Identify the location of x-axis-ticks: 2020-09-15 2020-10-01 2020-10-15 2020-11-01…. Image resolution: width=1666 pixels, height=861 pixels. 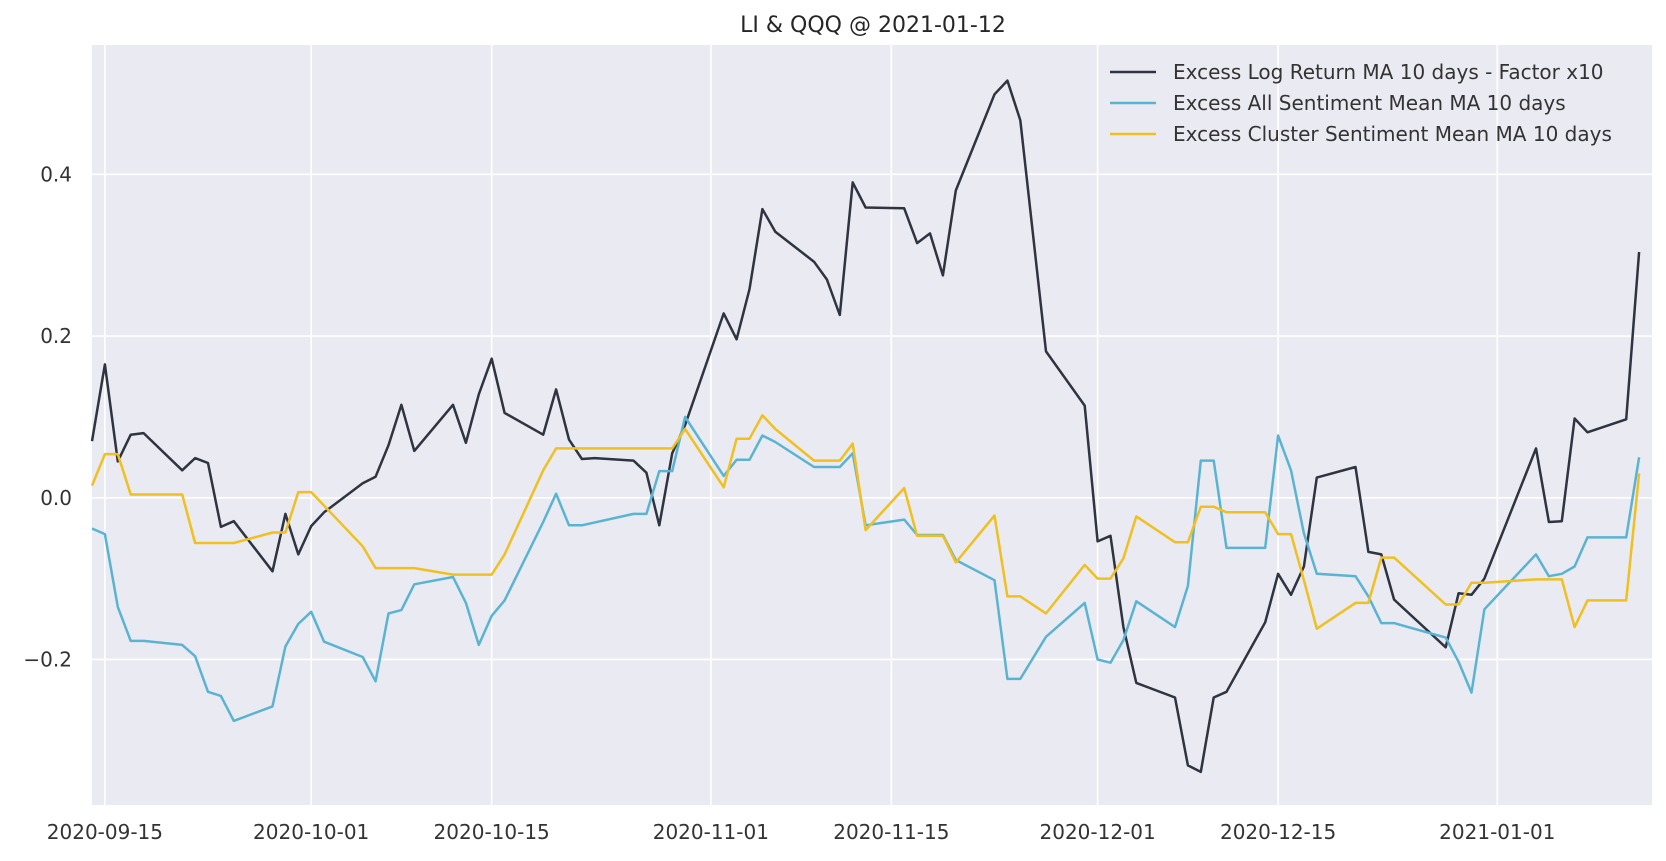
(801, 832).